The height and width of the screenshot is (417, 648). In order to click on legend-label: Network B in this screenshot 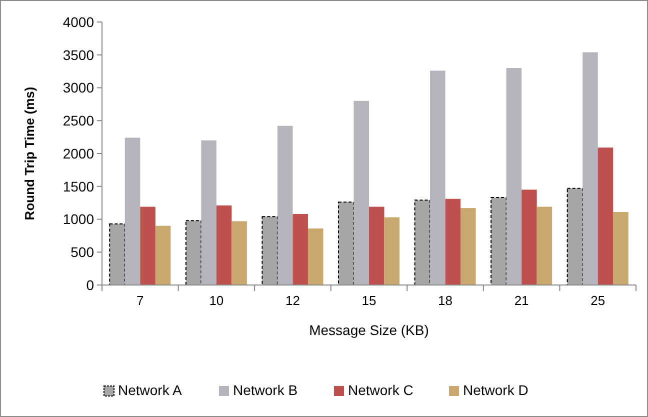, I will do `click(265, 390)`.